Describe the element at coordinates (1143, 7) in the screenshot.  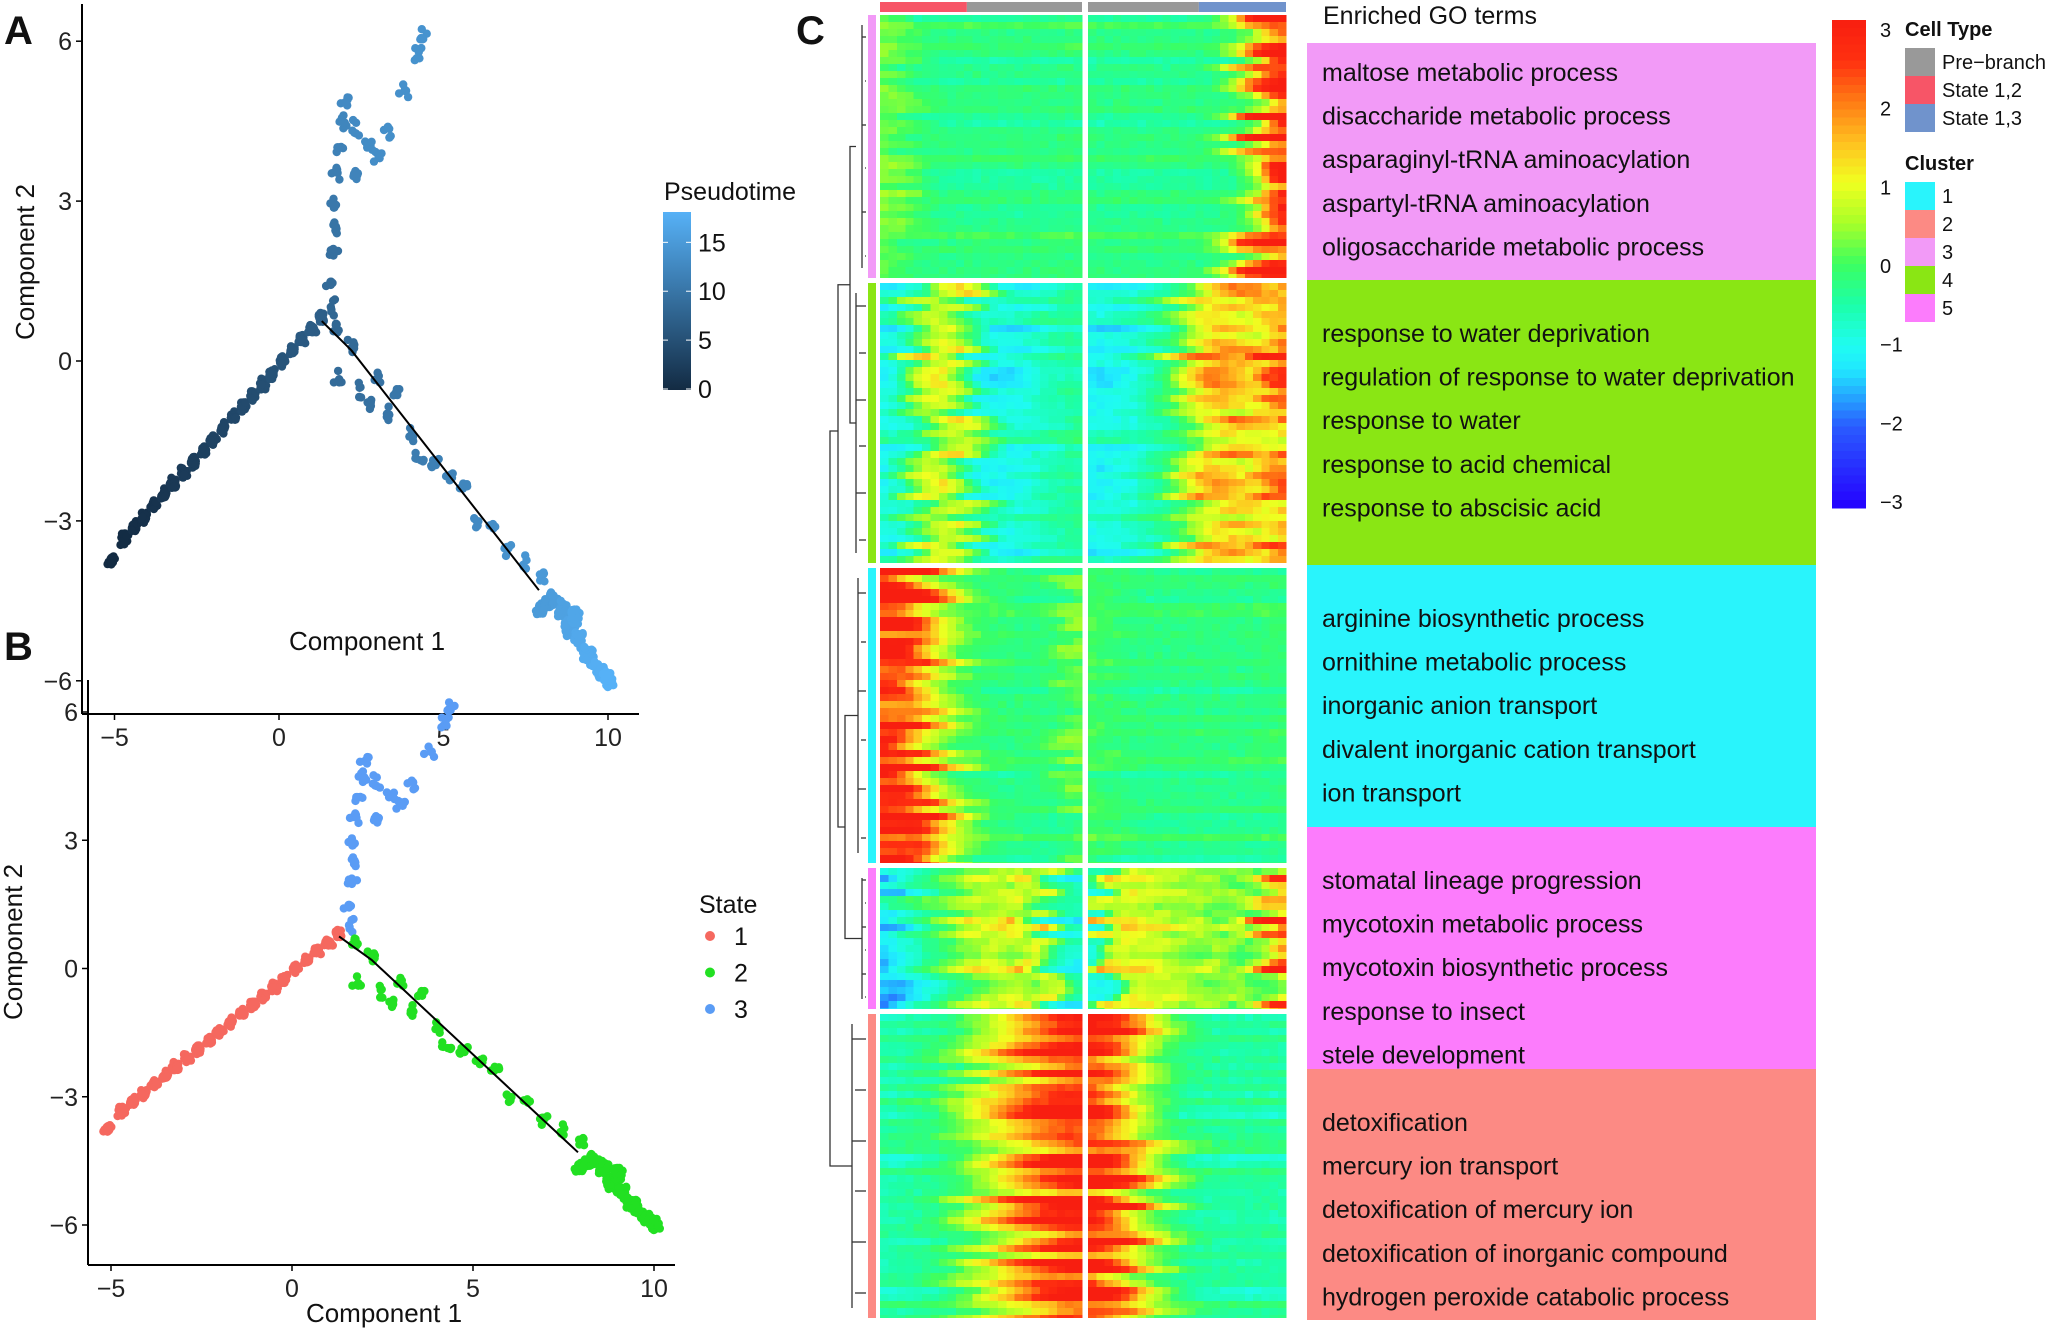
I see `cell-type-segment` at that location.